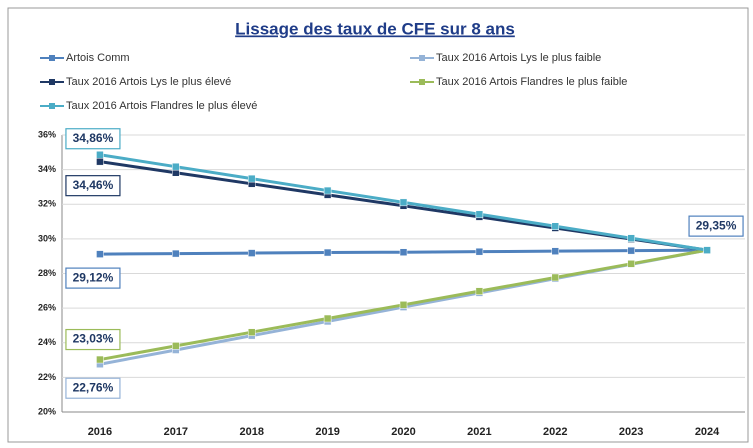 The image size is (753, 448). What do you see at coordinates (47, 238) in the screenshot?
I see `y-tick-label: 30%` at bounding box center [47, 238].